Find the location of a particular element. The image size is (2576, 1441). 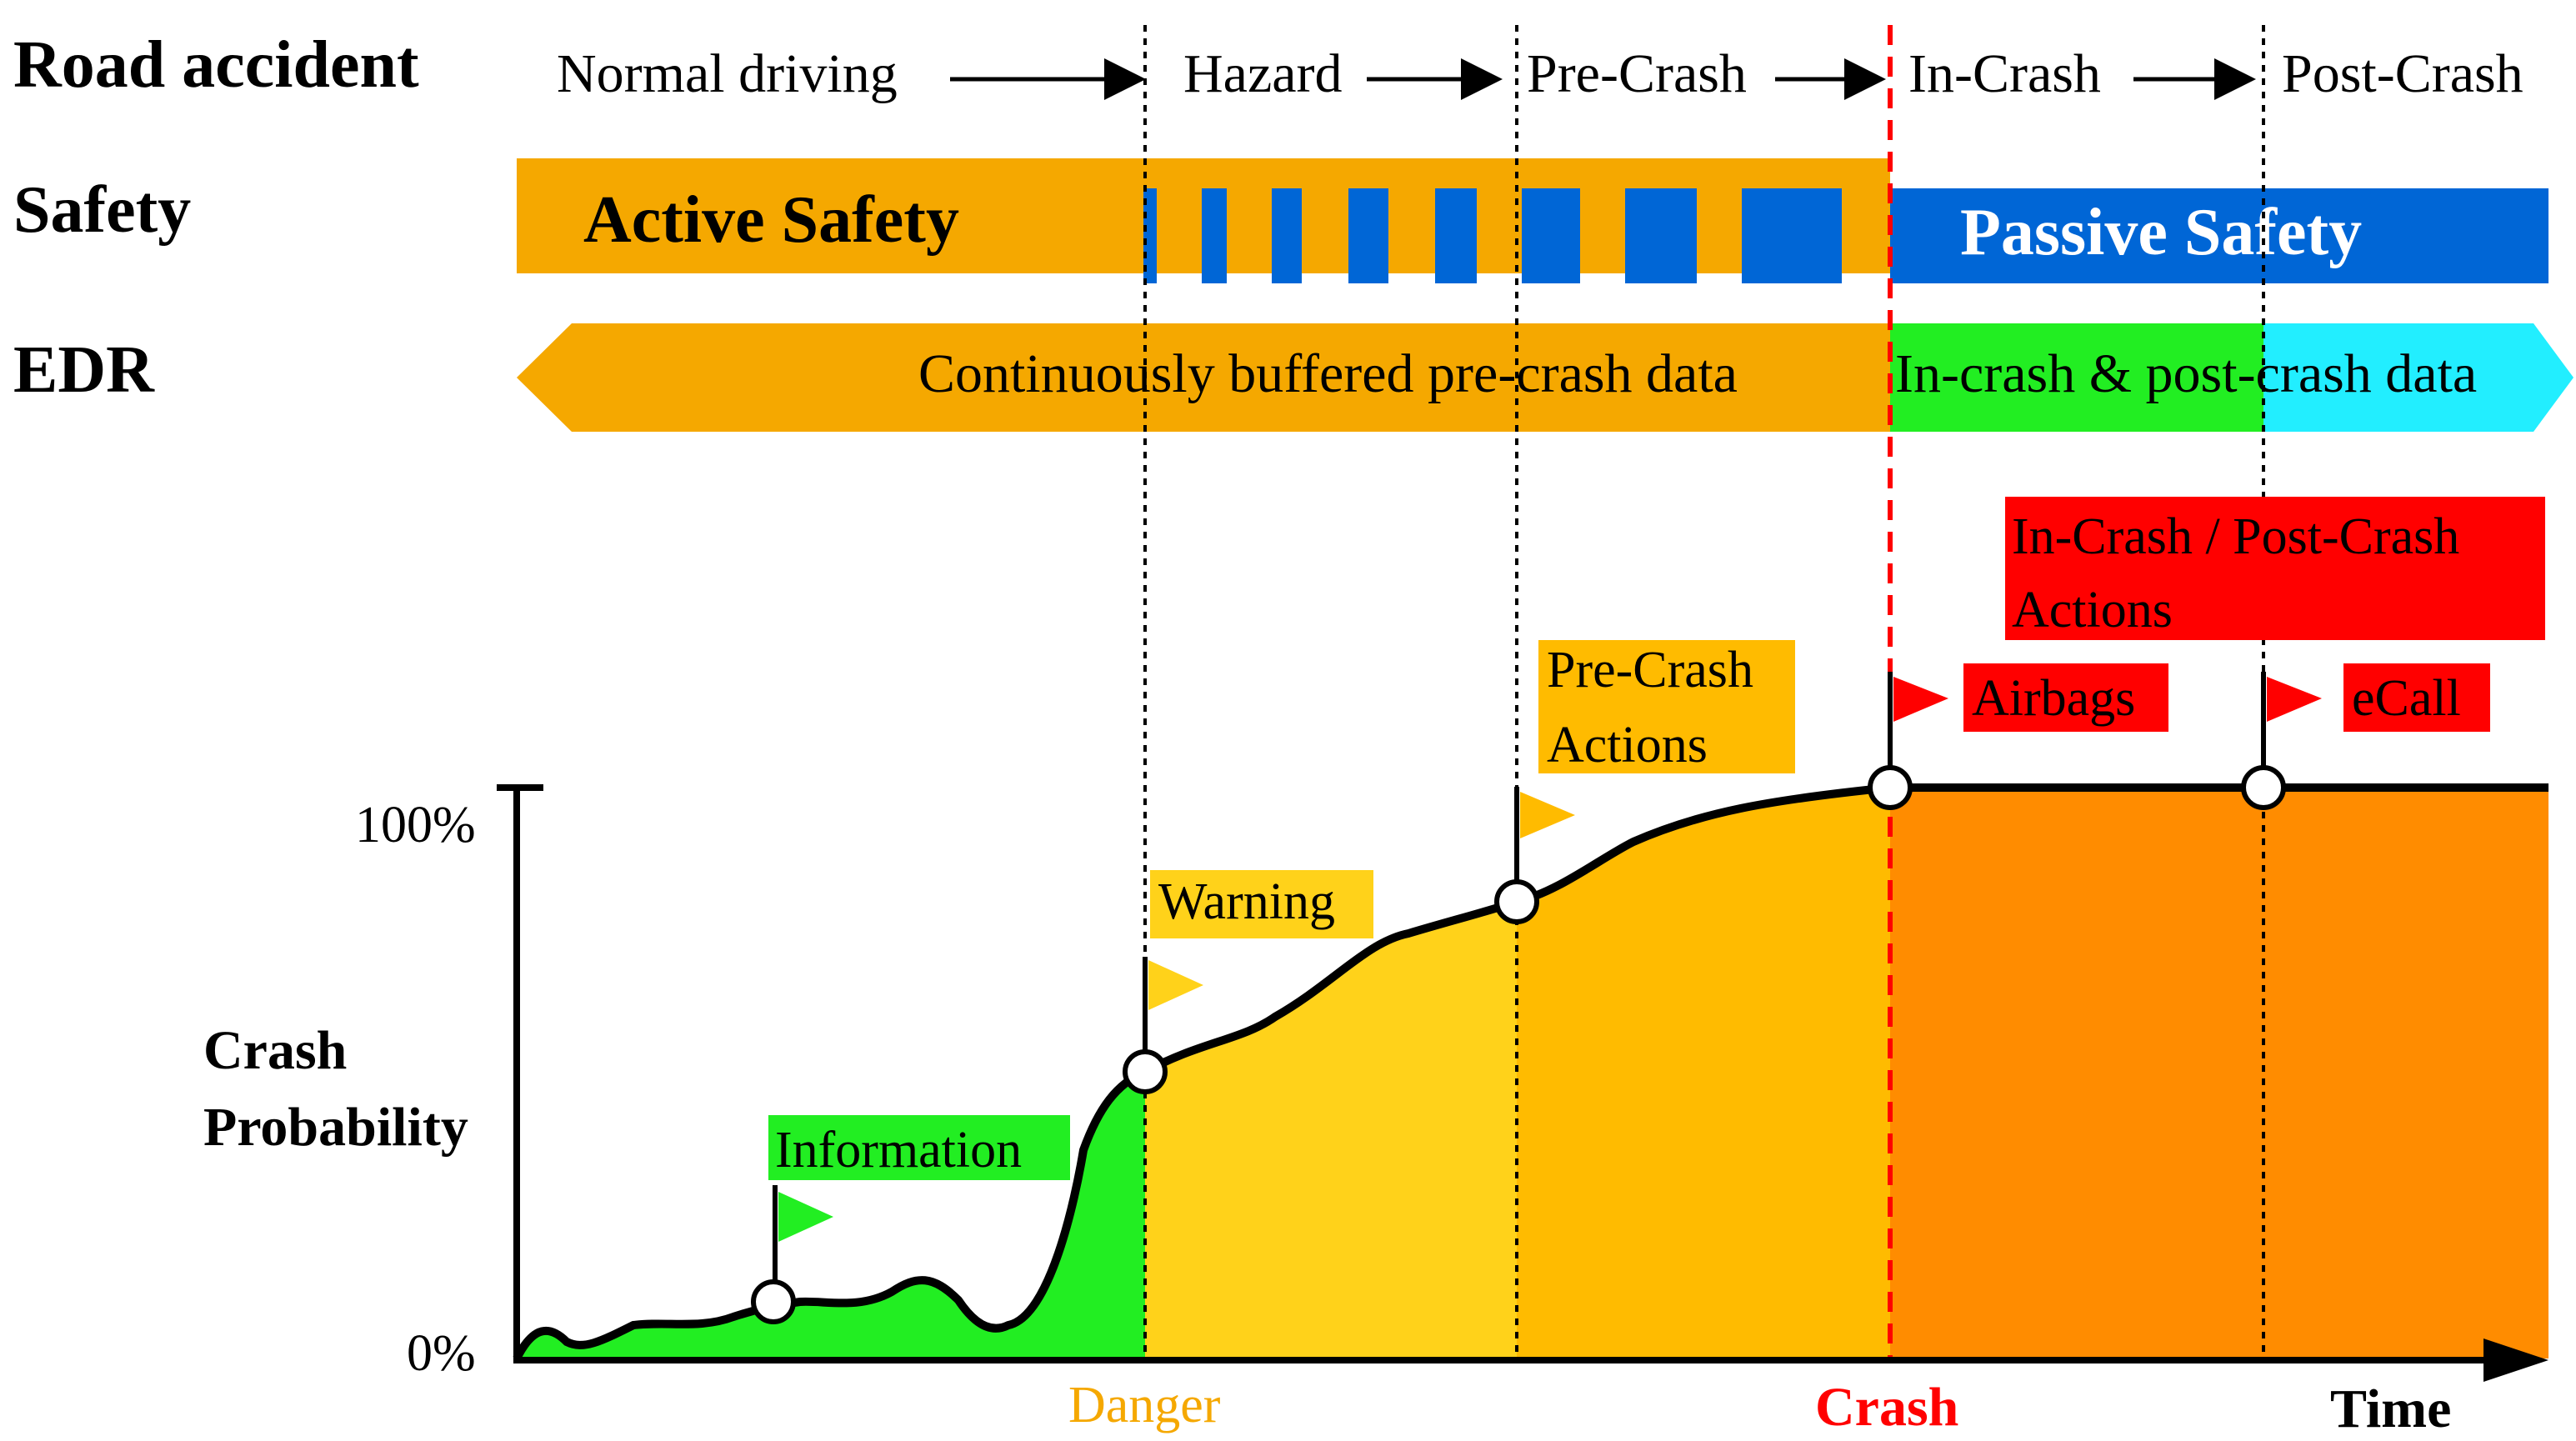

row-label-road-accident: Road accident is located at coordinates (216, 65).